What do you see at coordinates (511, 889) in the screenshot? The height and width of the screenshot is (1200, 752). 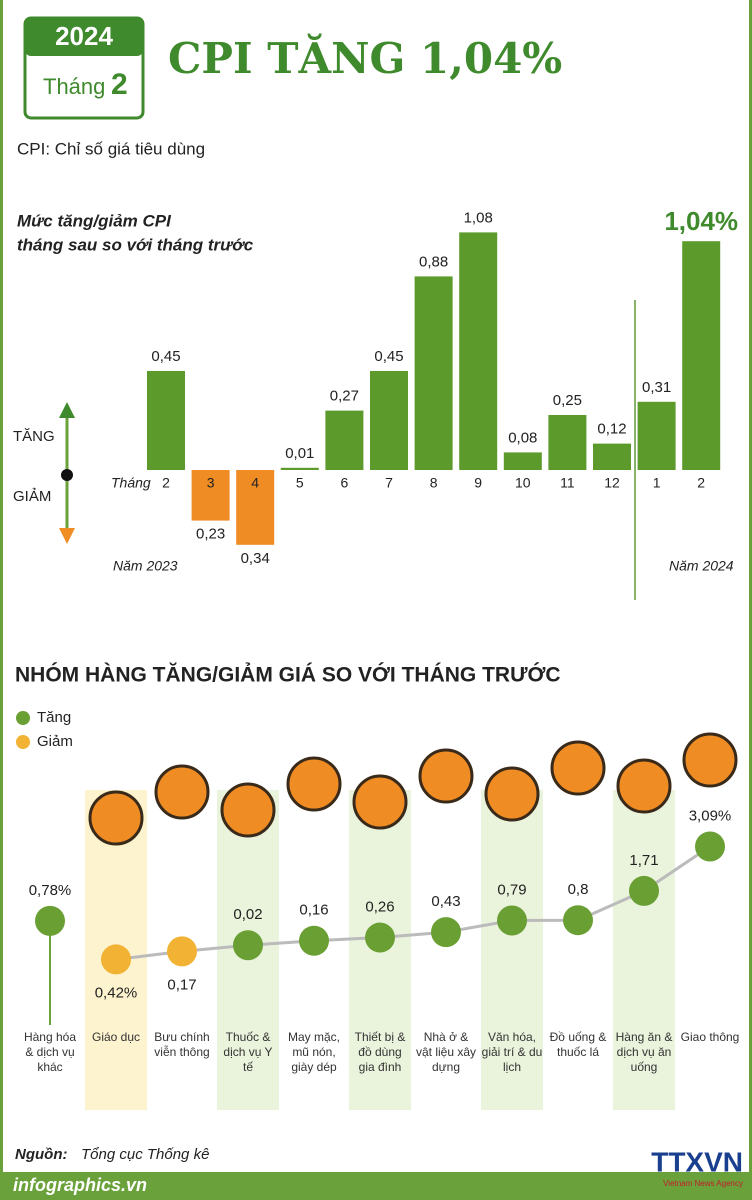 I see `value-label: 0,79` at bounding box center [511, 889].